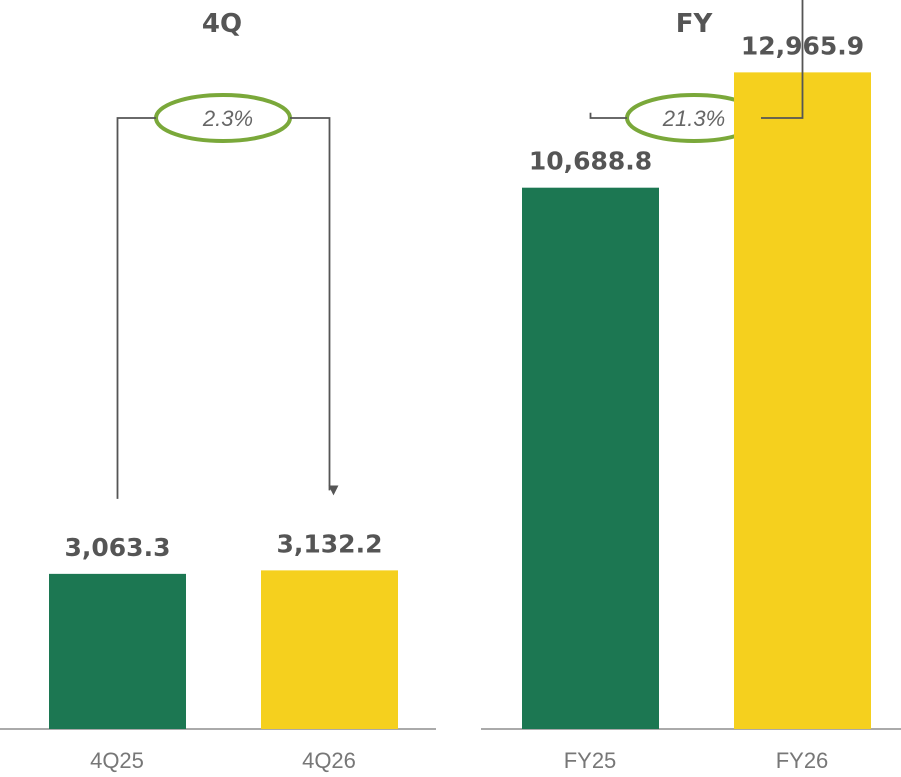  What do you see at coordinates (227, 118) in the screenshot?
I see `growth-label-4q: 2.3%` at bounding box center [227, 118].